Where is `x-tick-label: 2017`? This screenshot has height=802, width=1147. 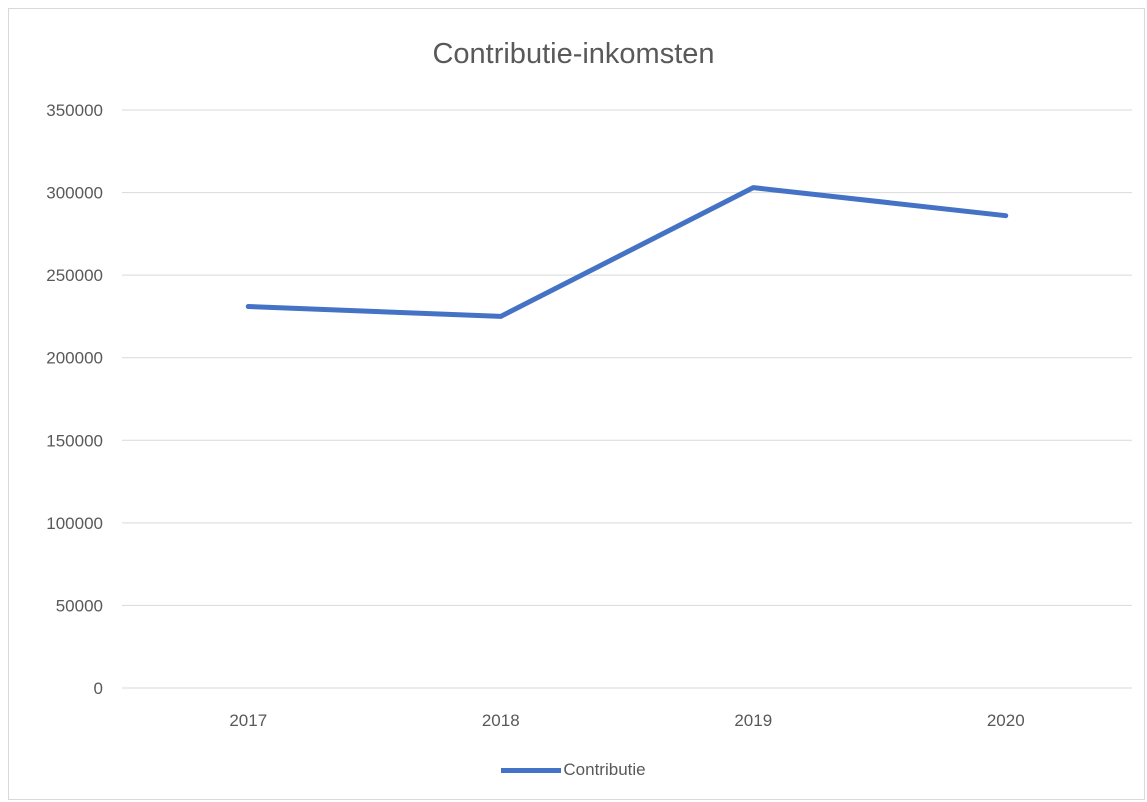
x-tick-label: 2017 is located at coordinates (248, 720).